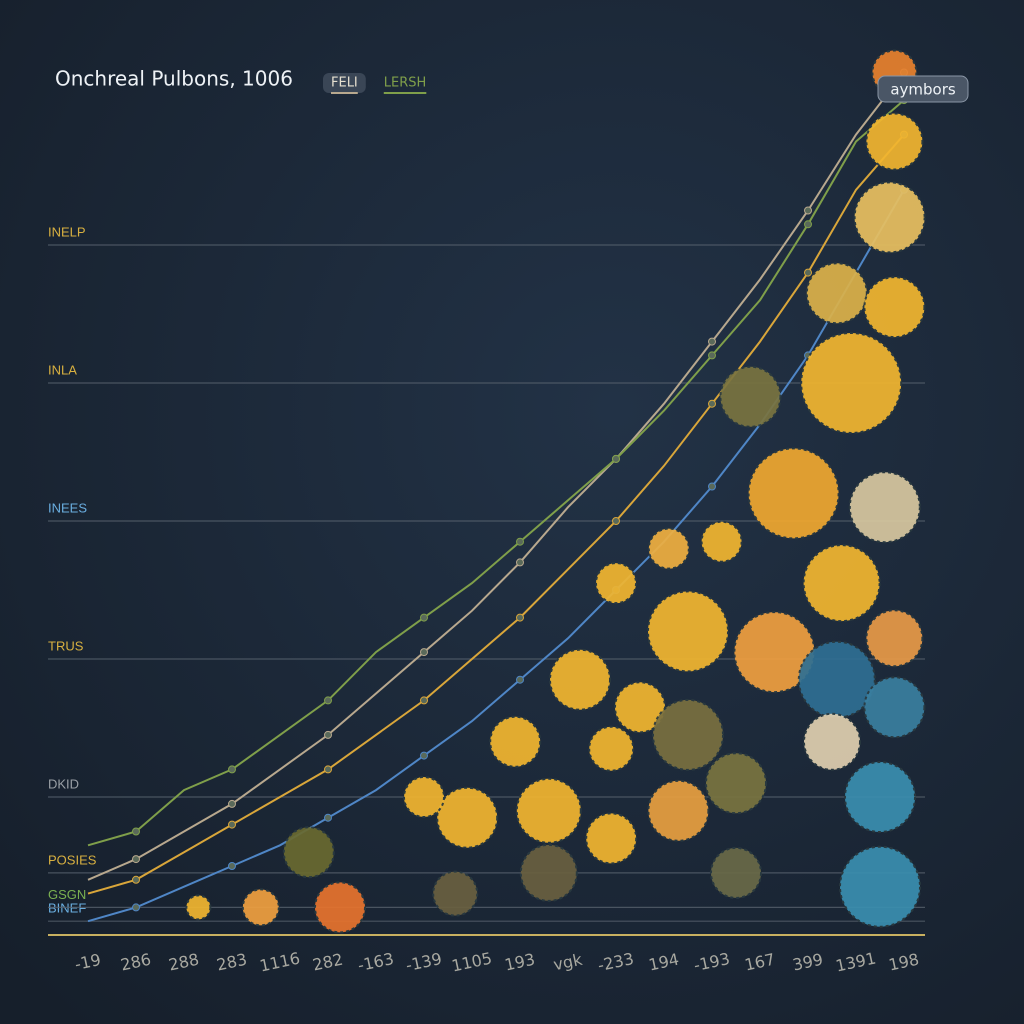 The width and height of the screenshot is (1024, 1024). Describe the element at coordinates (174, 79) in the screenshot. I see `chart-title: Onchreal Pulbons, 1006` at that location.